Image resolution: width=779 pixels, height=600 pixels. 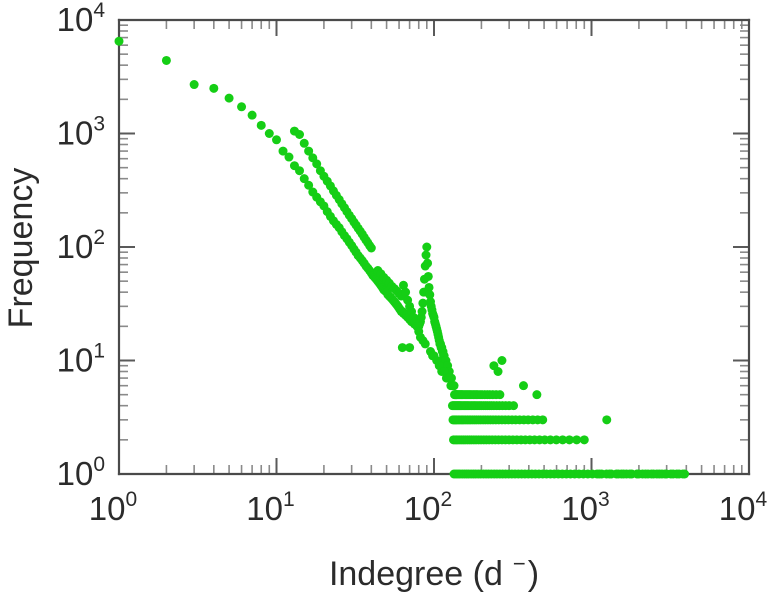 I want to click on x-axis-title: Indegree (d −), so click(x=434, y=572).